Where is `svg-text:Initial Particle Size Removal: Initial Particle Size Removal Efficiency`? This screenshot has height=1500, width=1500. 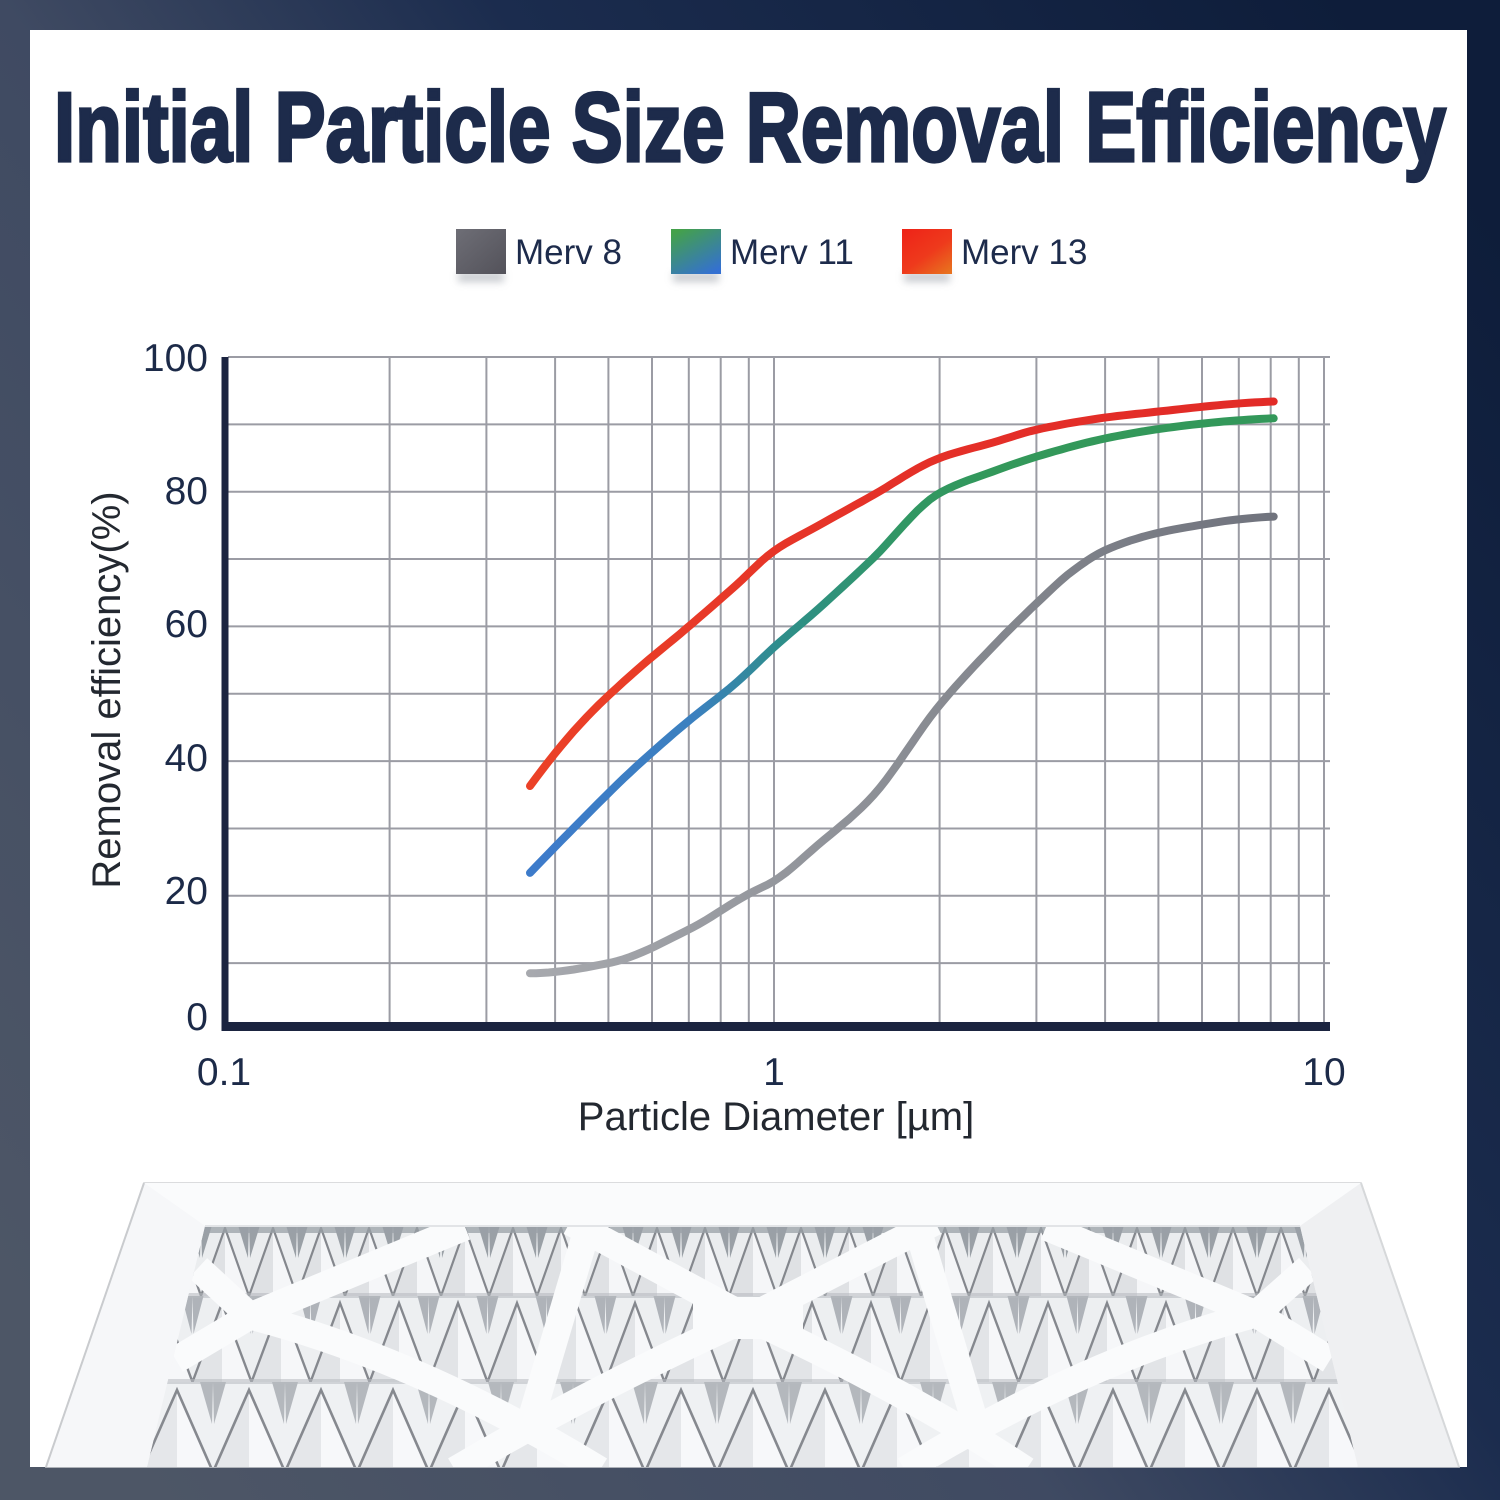 svg-text:Initial Particle Size Removal: Initial Particle Size Removal Efficiency is located at coordinates (750, 127).